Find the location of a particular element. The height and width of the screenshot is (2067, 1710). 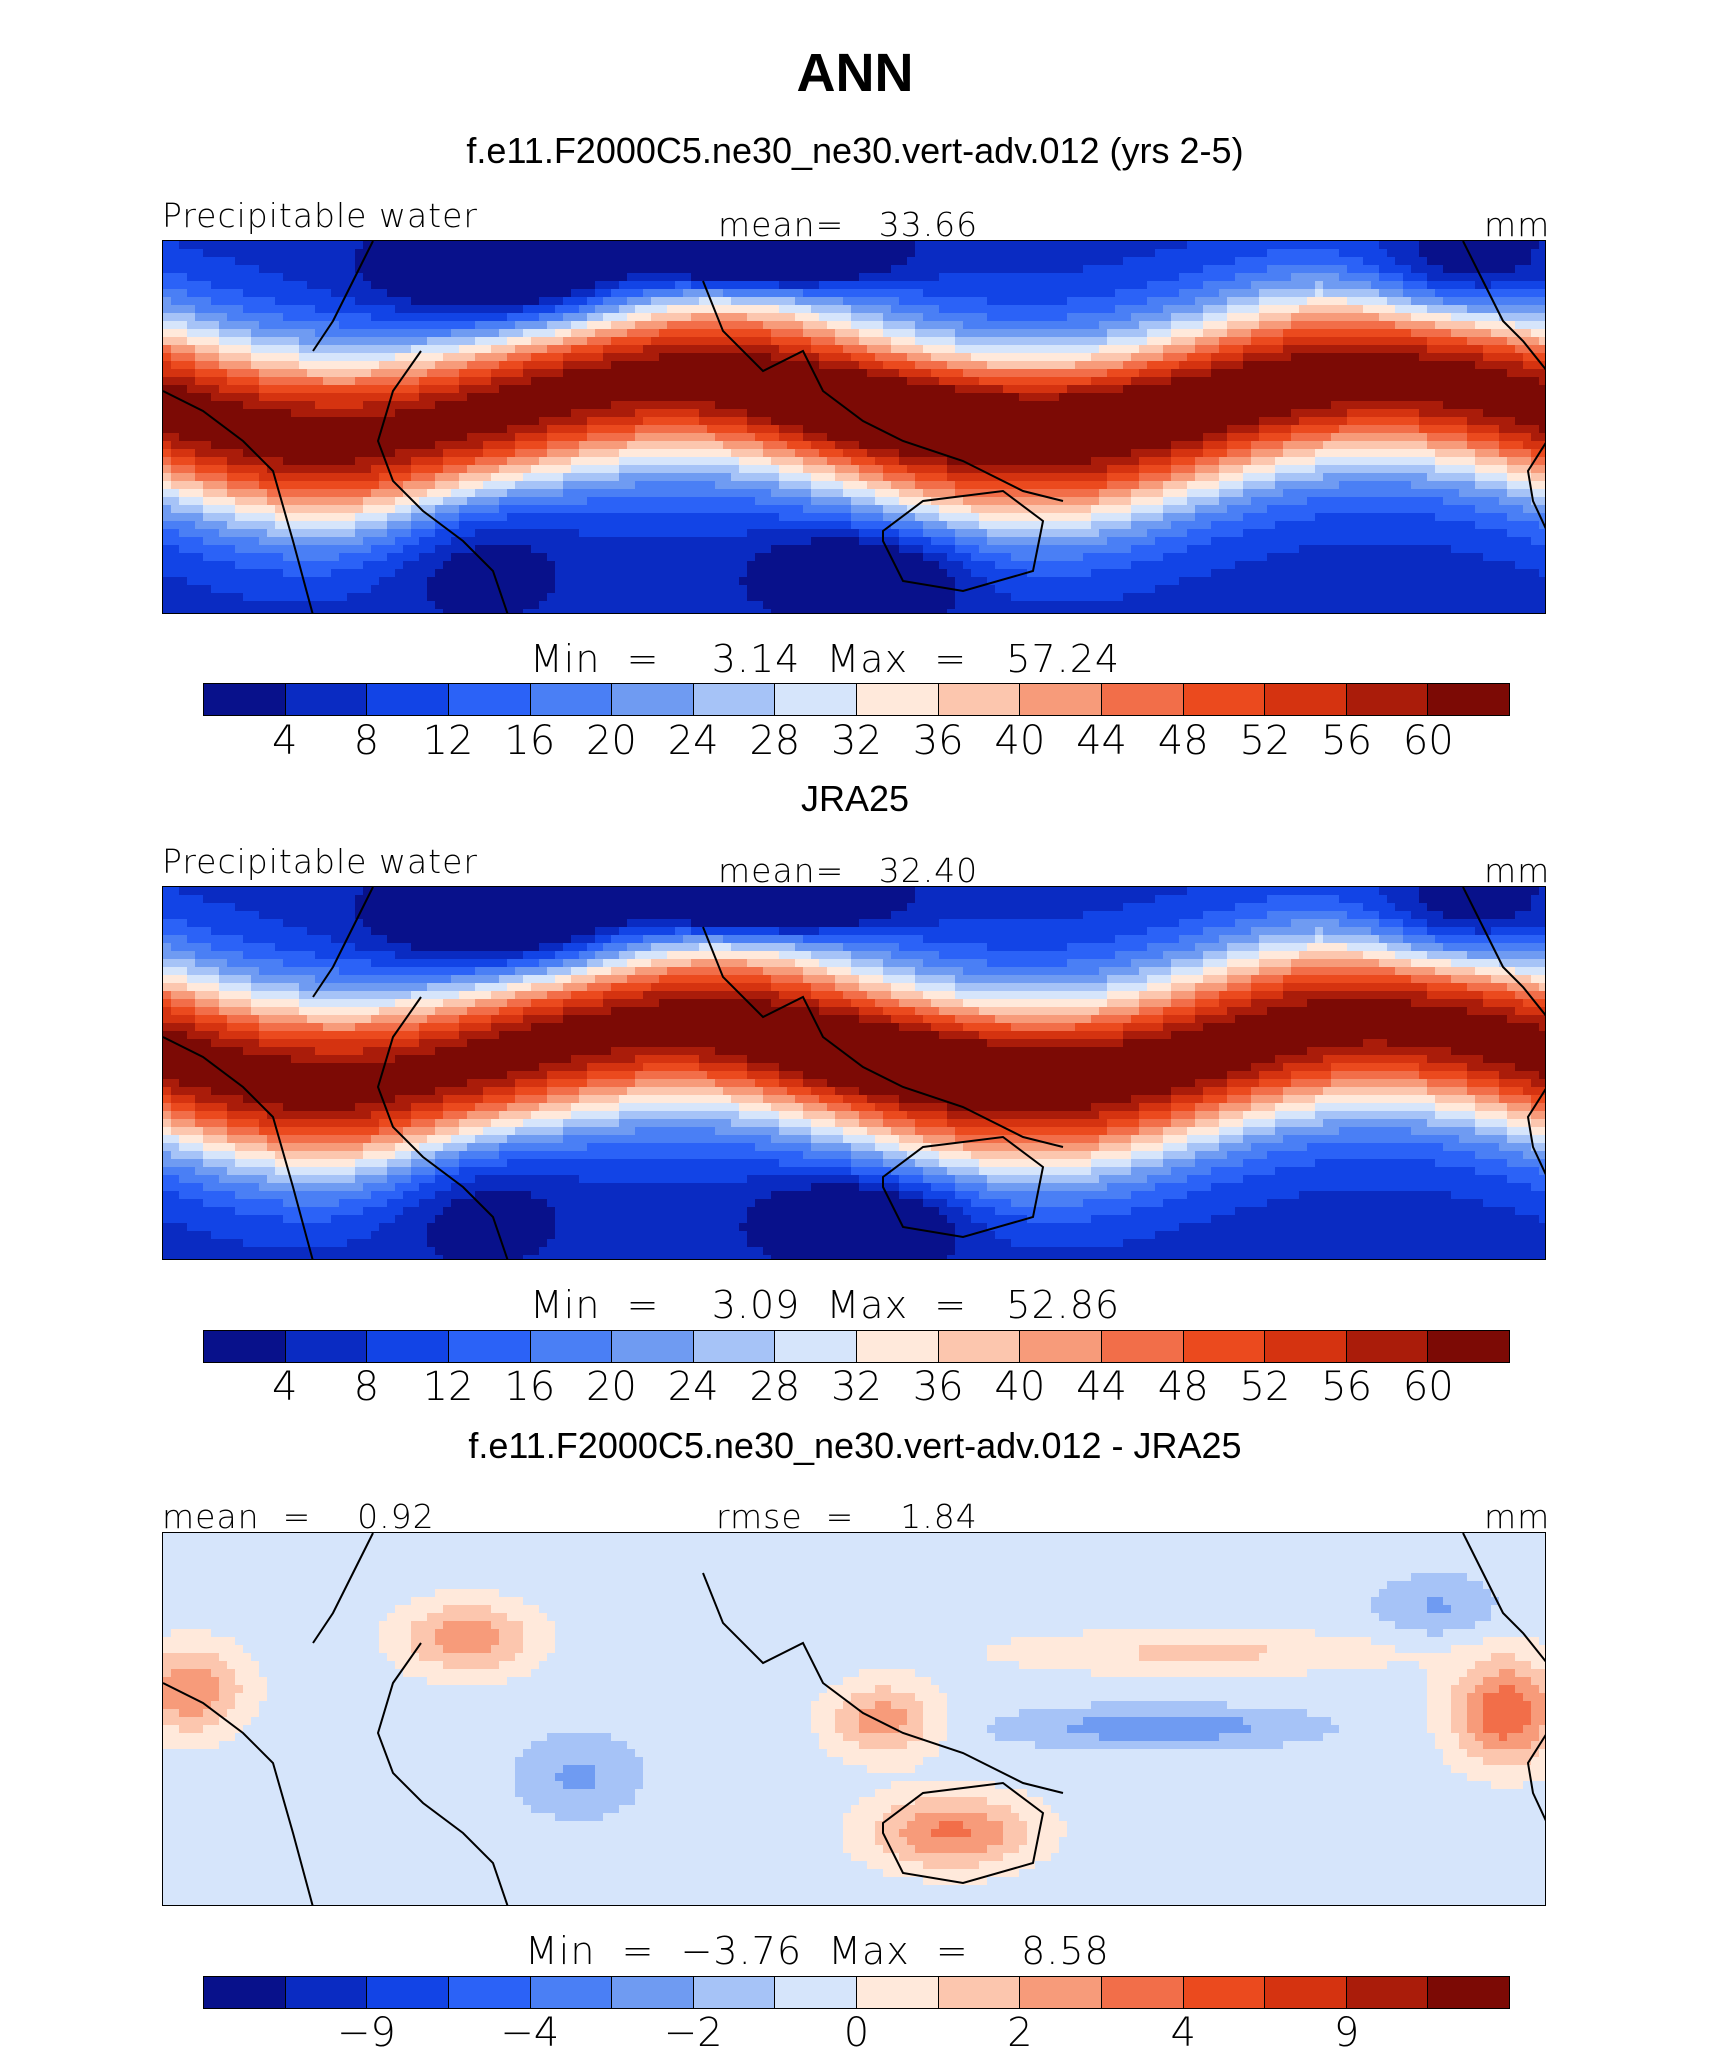

panel-1-colorbar-ticks: 4 8 12 16 20 24 28 32 36 40 44 48 52 56 60 is located at coordinates (856, 743).